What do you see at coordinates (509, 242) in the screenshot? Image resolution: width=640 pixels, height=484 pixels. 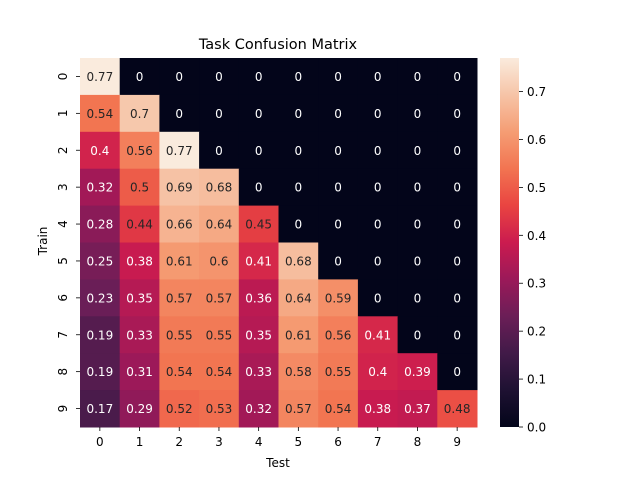 I see `colorbar-gradient` at bounding box center [509, 242].